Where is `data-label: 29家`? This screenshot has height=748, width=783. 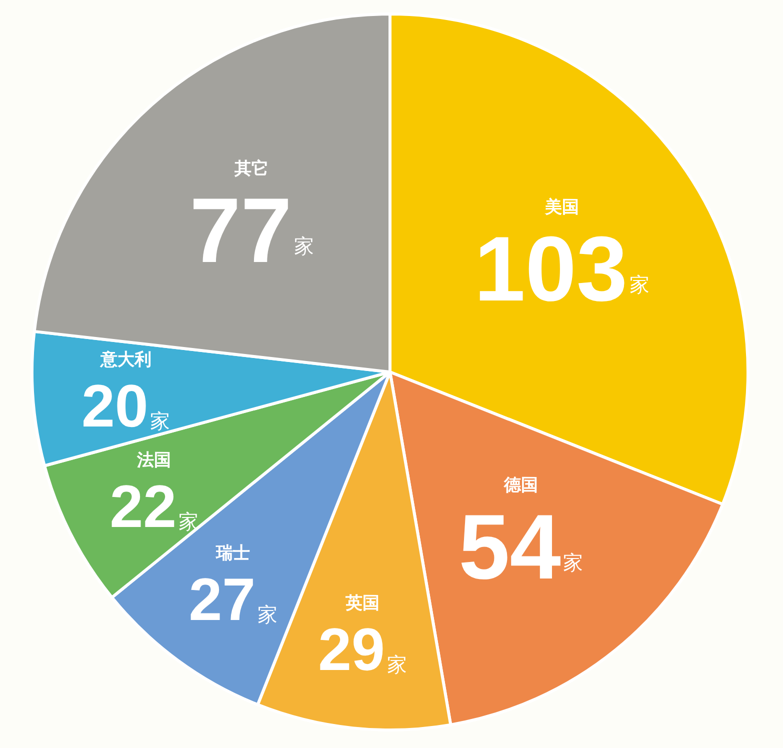
data-label: 29家 is located at coordinates (362, 649).